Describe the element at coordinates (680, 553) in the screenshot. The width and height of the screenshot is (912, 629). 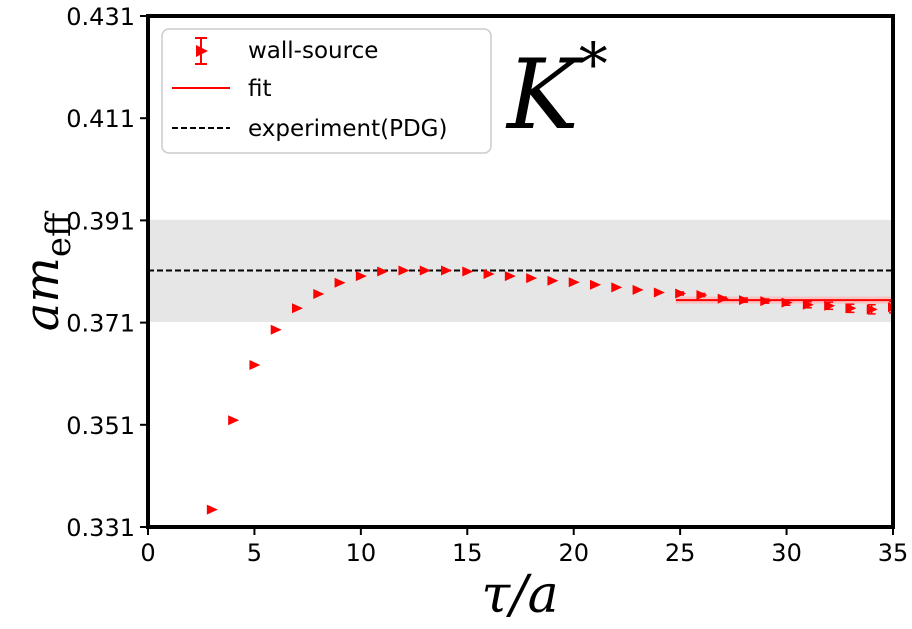
I see `x-tick-label: 25` at that location.